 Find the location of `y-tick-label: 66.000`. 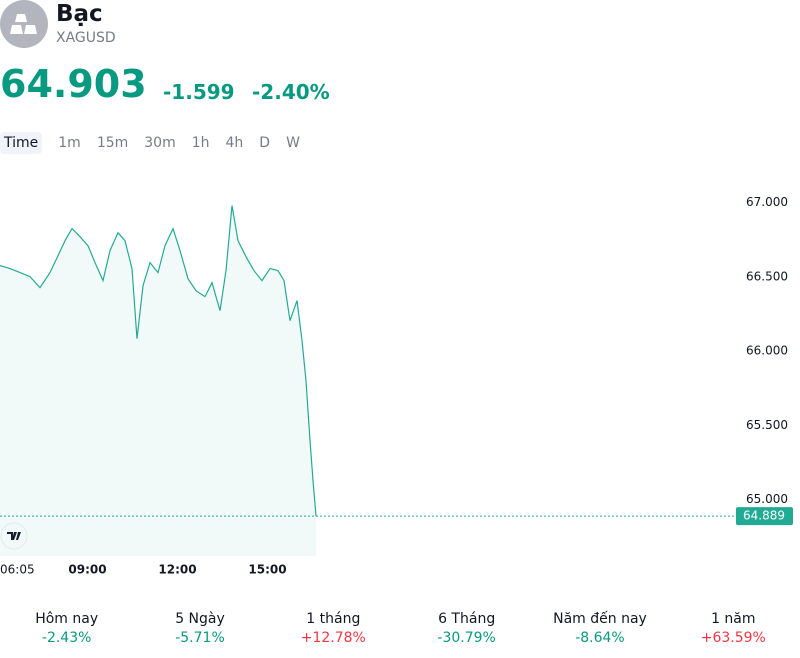

y-tick-label: 66.000 is located at coordinates (767, 351).